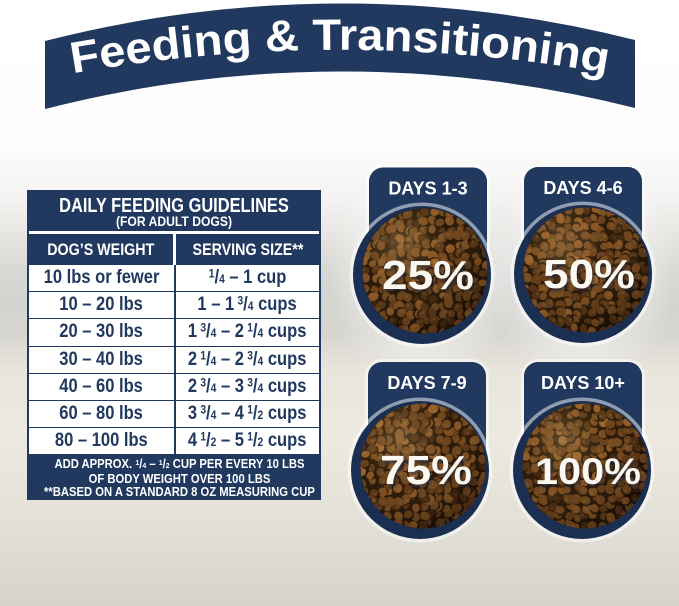  What do you see at coordinates (588, 471) in the screenshot?
I see `svg-text: 100%` at bounding box center [588, 471].